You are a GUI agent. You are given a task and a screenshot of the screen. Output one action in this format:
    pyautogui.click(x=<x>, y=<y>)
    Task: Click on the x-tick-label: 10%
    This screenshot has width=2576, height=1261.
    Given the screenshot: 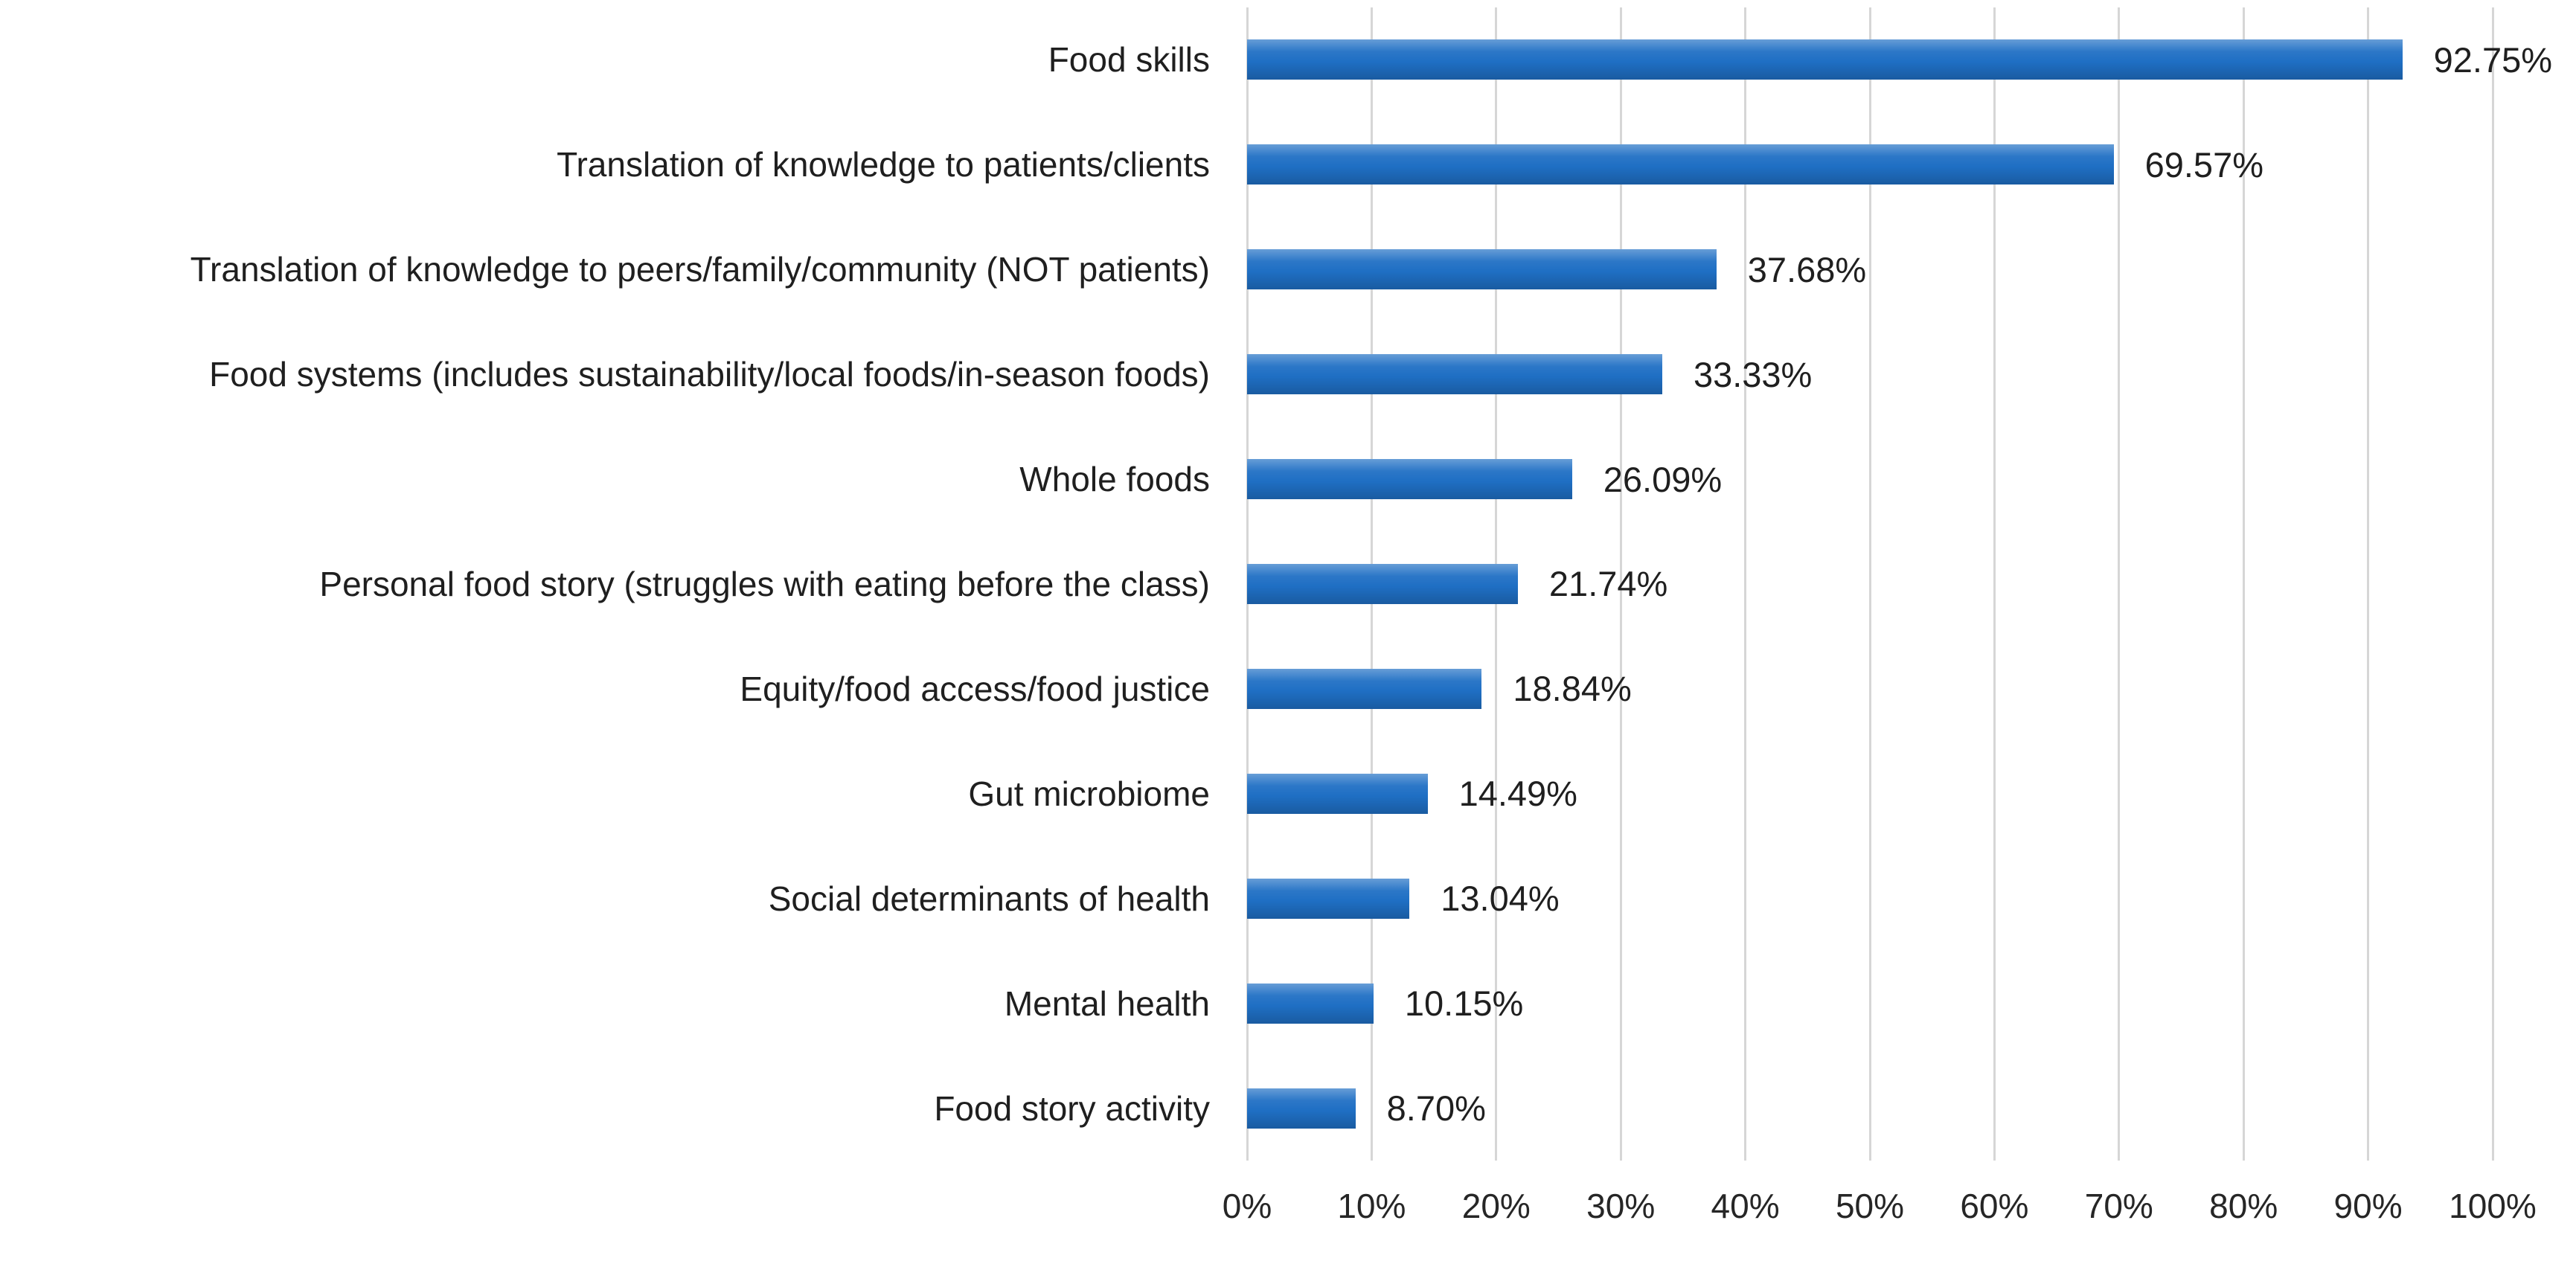 What is the action you would take?
    pyautogui.click(x=1372, y=1206)
    